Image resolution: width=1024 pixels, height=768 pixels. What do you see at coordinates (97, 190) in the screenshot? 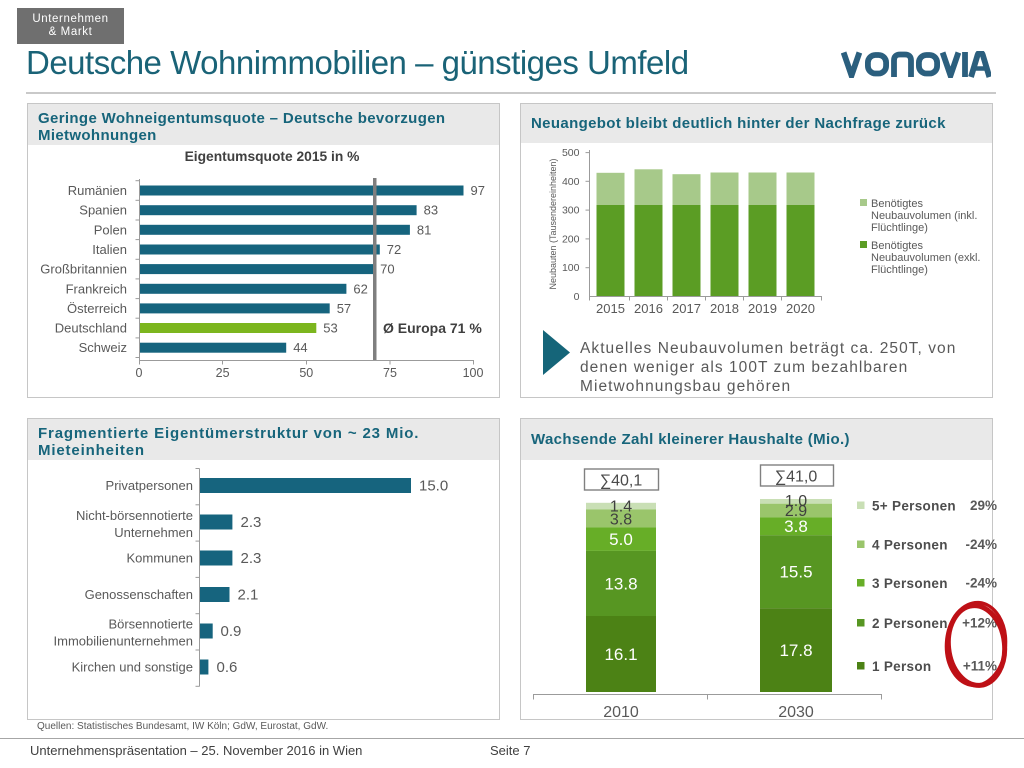
I see `svg-text: Rumänien` at bounding box center [97, 190].